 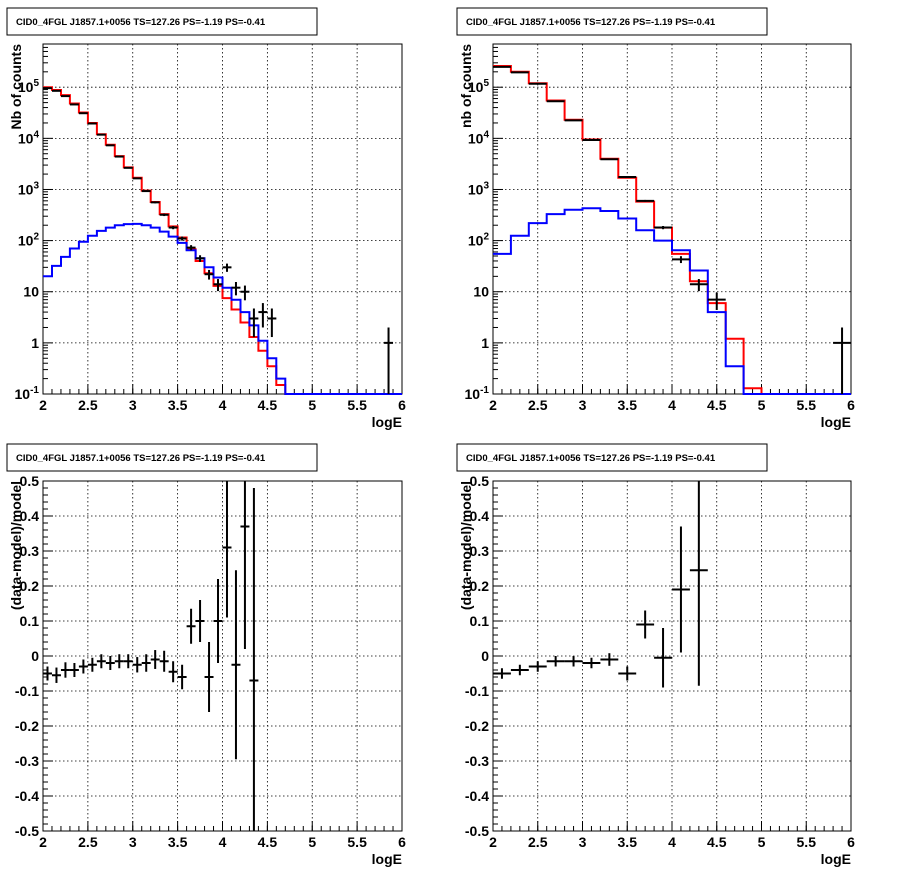 I want to click on y-tick-label: 0.5, so click(x=480, y=481).